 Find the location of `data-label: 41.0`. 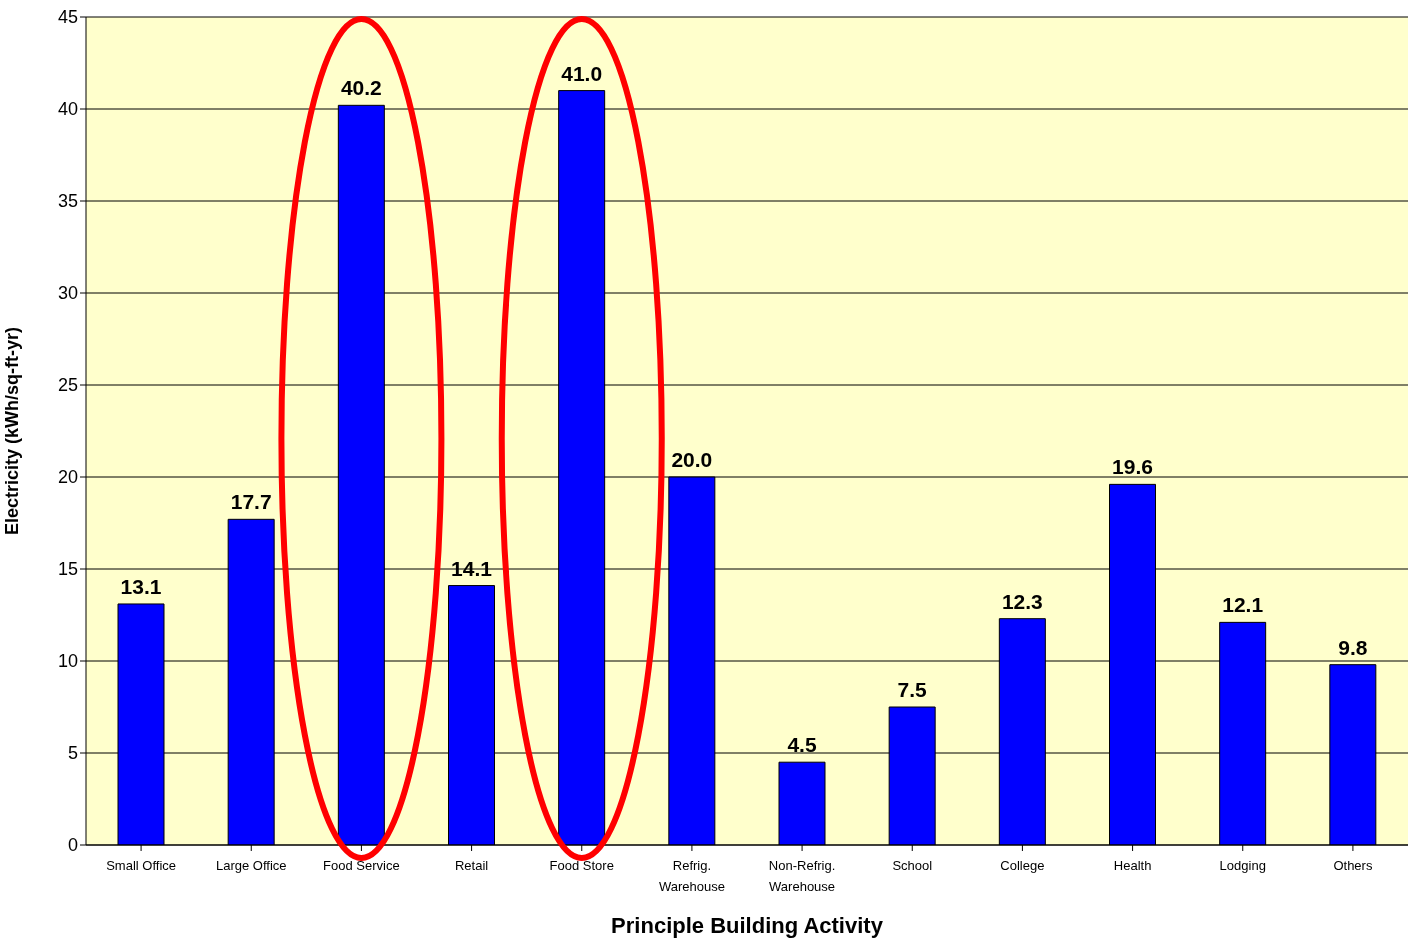

data-label: 41.0 is located at coordinates (582, 73).